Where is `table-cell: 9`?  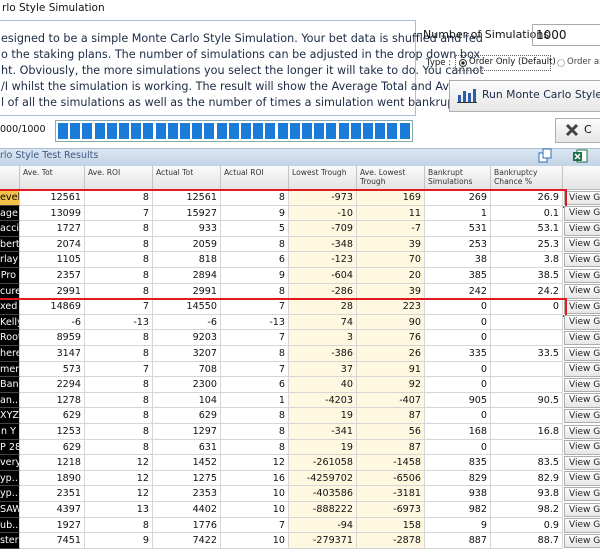
table-cell: 9 is located at coordinates (458, 525).